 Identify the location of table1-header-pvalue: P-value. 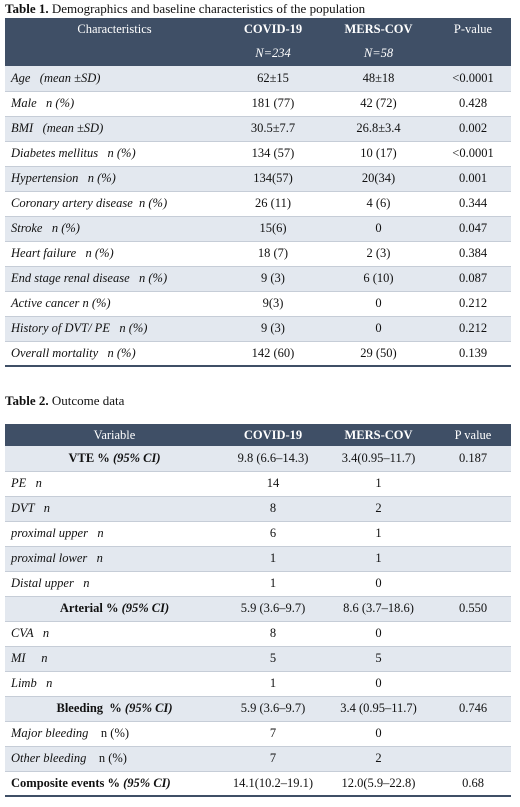
(473, 28).